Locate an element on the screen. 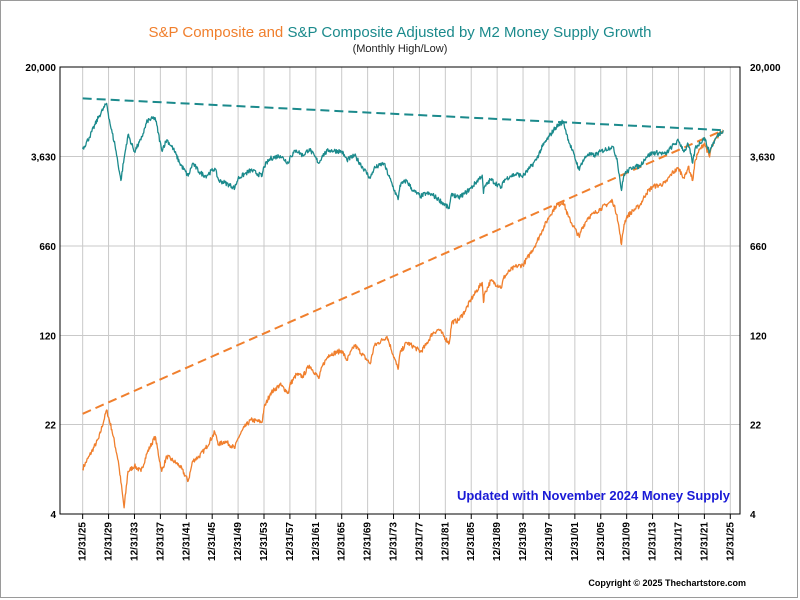  x-tick-label: 12/31/53 is located at coordinates (264, 541).